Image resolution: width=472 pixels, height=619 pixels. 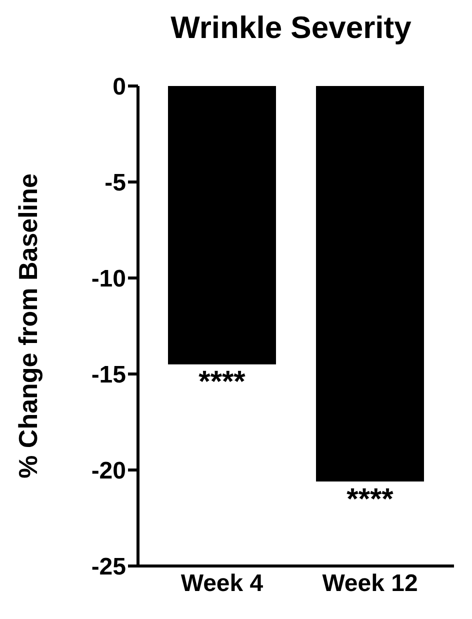 I want to click on chart-title: Wrinkle Severity, so click(x=291, y=28).